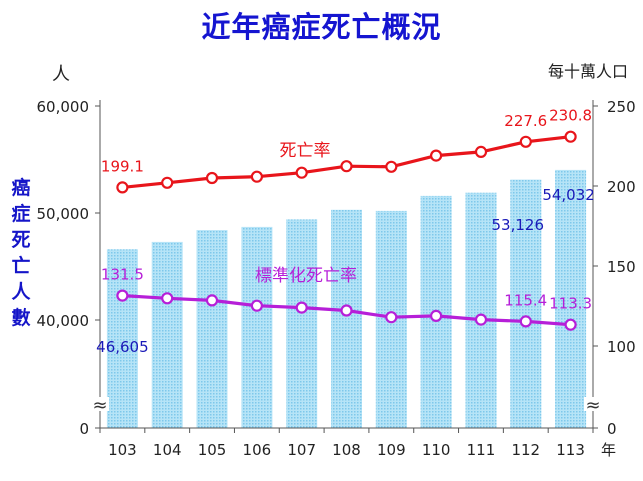 Image resolution: width=643 pixels, height=481 pixels. Describe the element at coordinates (61, 74) in the screenshot. I see `left-axis-unit: 人` at that location.